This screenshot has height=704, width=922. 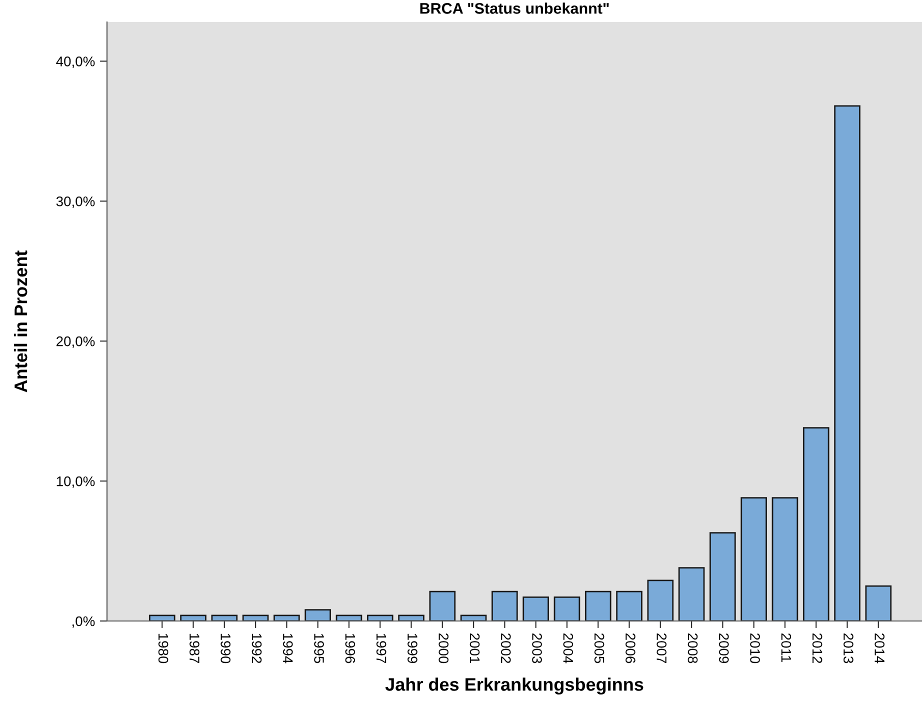 I want to click on x-tick-label: 2006, so click(x=631, y=649).